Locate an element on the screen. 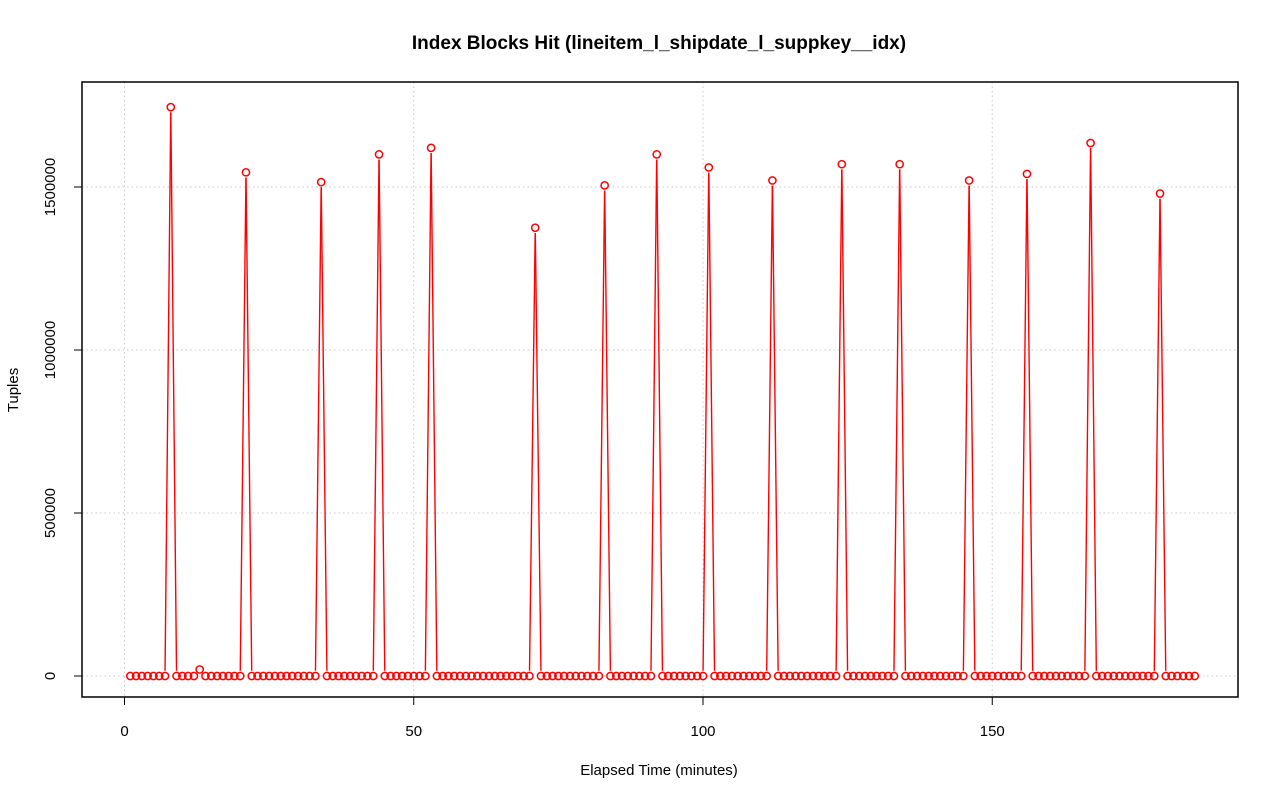 This screenshot has width=1280, height=801. x-tick-label: 50 is located at coordinates (413, 731).